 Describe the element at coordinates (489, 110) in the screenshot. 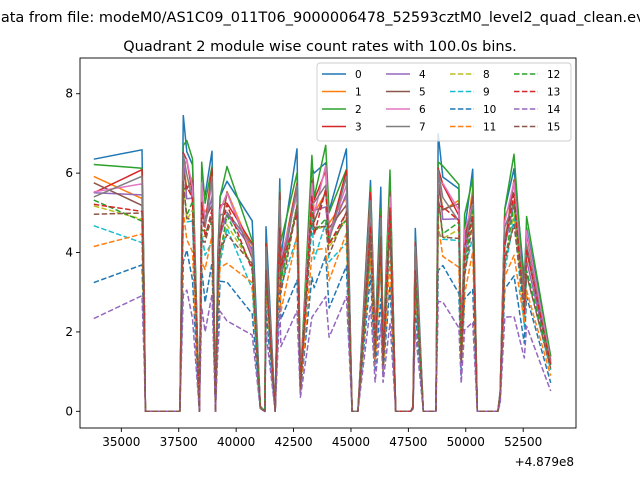

I see `legend-label-10: 10` at that location.